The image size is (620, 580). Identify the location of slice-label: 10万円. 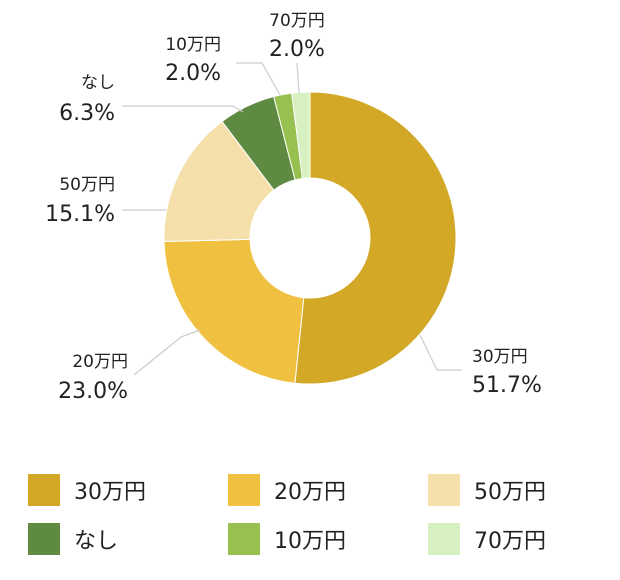
(193, 45).